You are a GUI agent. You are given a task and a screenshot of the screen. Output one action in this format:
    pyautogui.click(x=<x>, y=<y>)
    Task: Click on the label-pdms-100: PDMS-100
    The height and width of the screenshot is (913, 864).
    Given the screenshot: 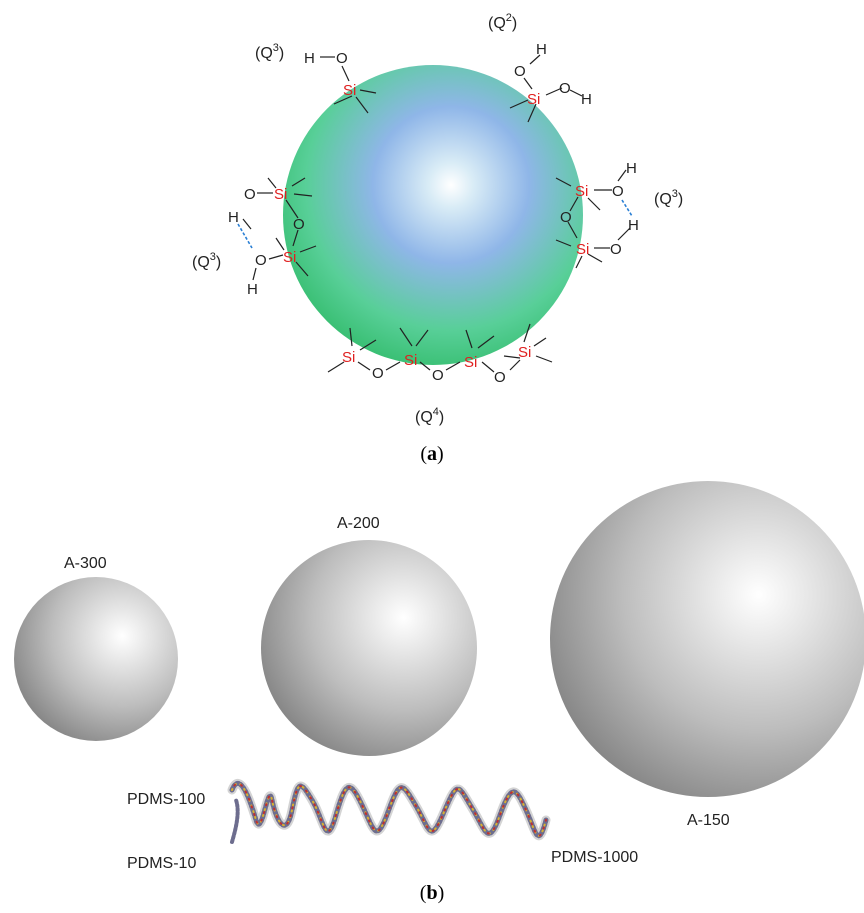 What is the action you would take?
    pyautogui.click(x=166, y=799)
    